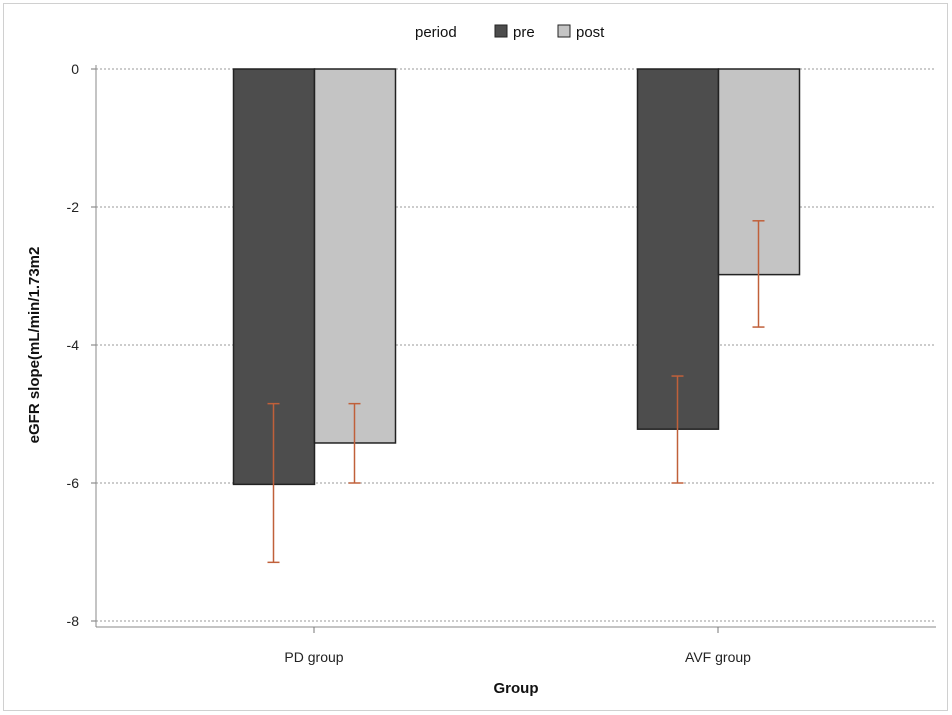  I want to click on bar-pre, so click(678, 249).